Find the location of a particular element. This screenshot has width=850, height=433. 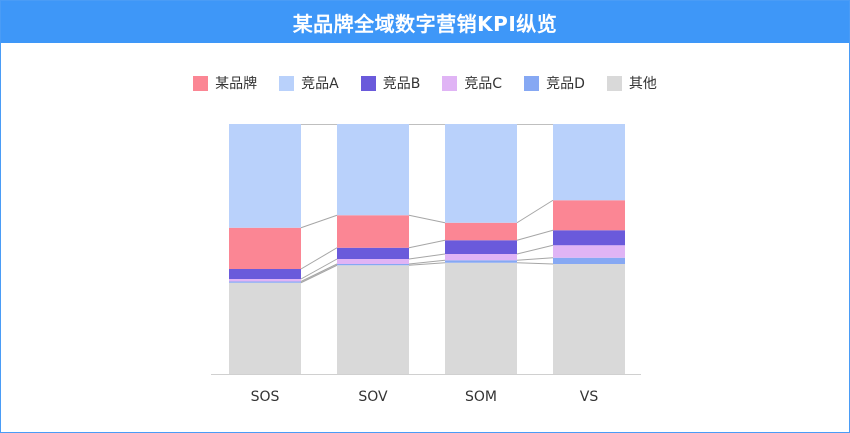

legend-item-competitor-b: 竞品B is located at coordinates (390, 83).